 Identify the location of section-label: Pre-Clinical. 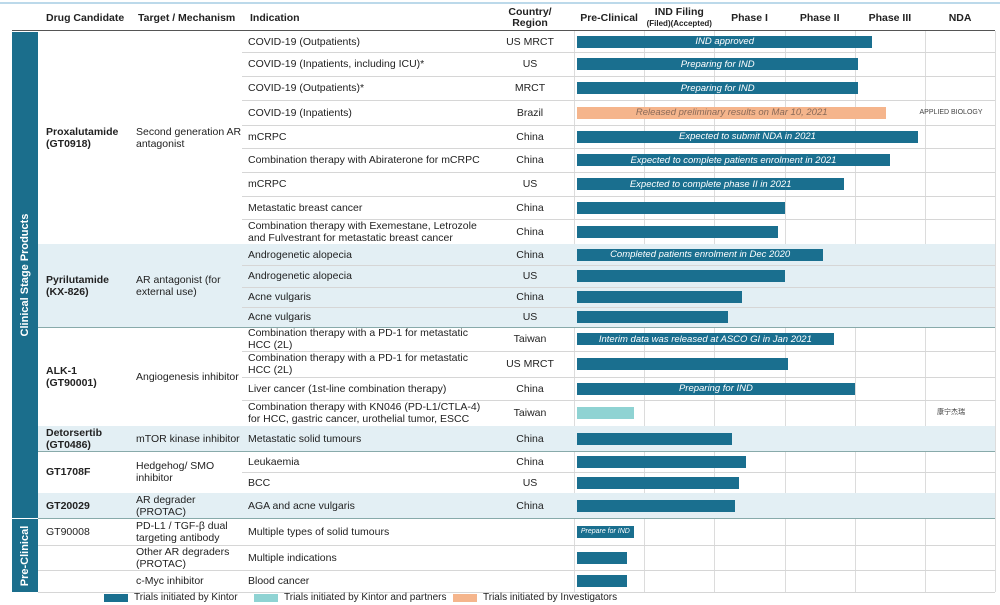
(25, 555).